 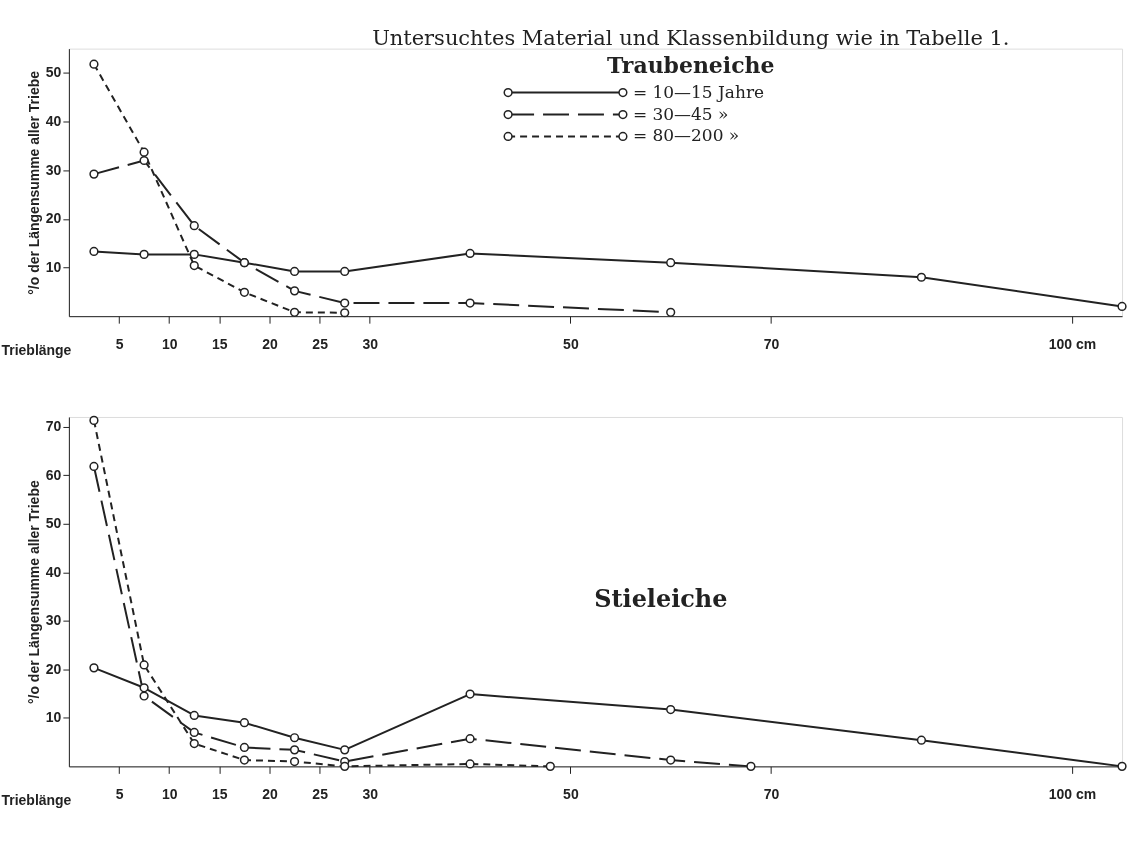 What do you see at coordinates (53, 474) in the screenshot?
I see `y-tick-label: 60` at bounding box center [53, 474].